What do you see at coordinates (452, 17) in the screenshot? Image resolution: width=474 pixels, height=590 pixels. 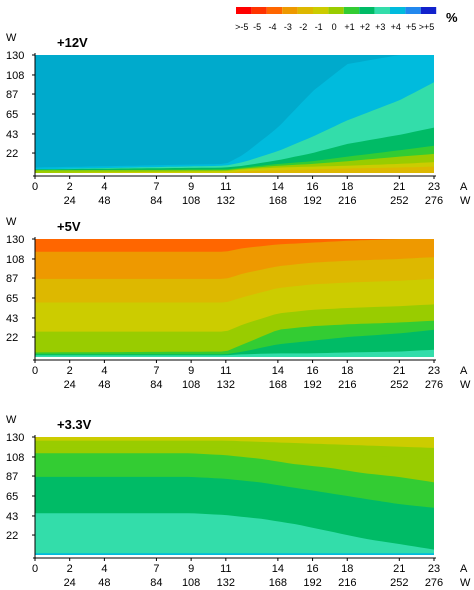 I see `legend-unit: %` at bounding box center [452, 17].